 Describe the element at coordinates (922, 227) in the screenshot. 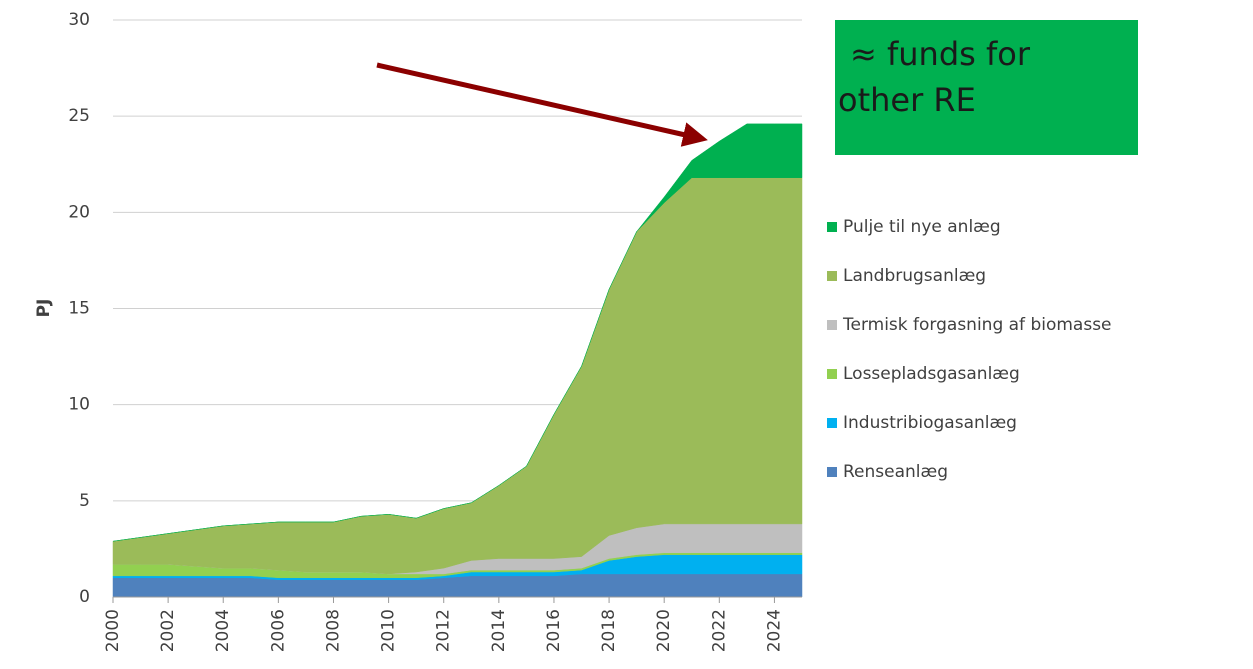

I see `legend-label: Pulje til nye anlæg` at that location.